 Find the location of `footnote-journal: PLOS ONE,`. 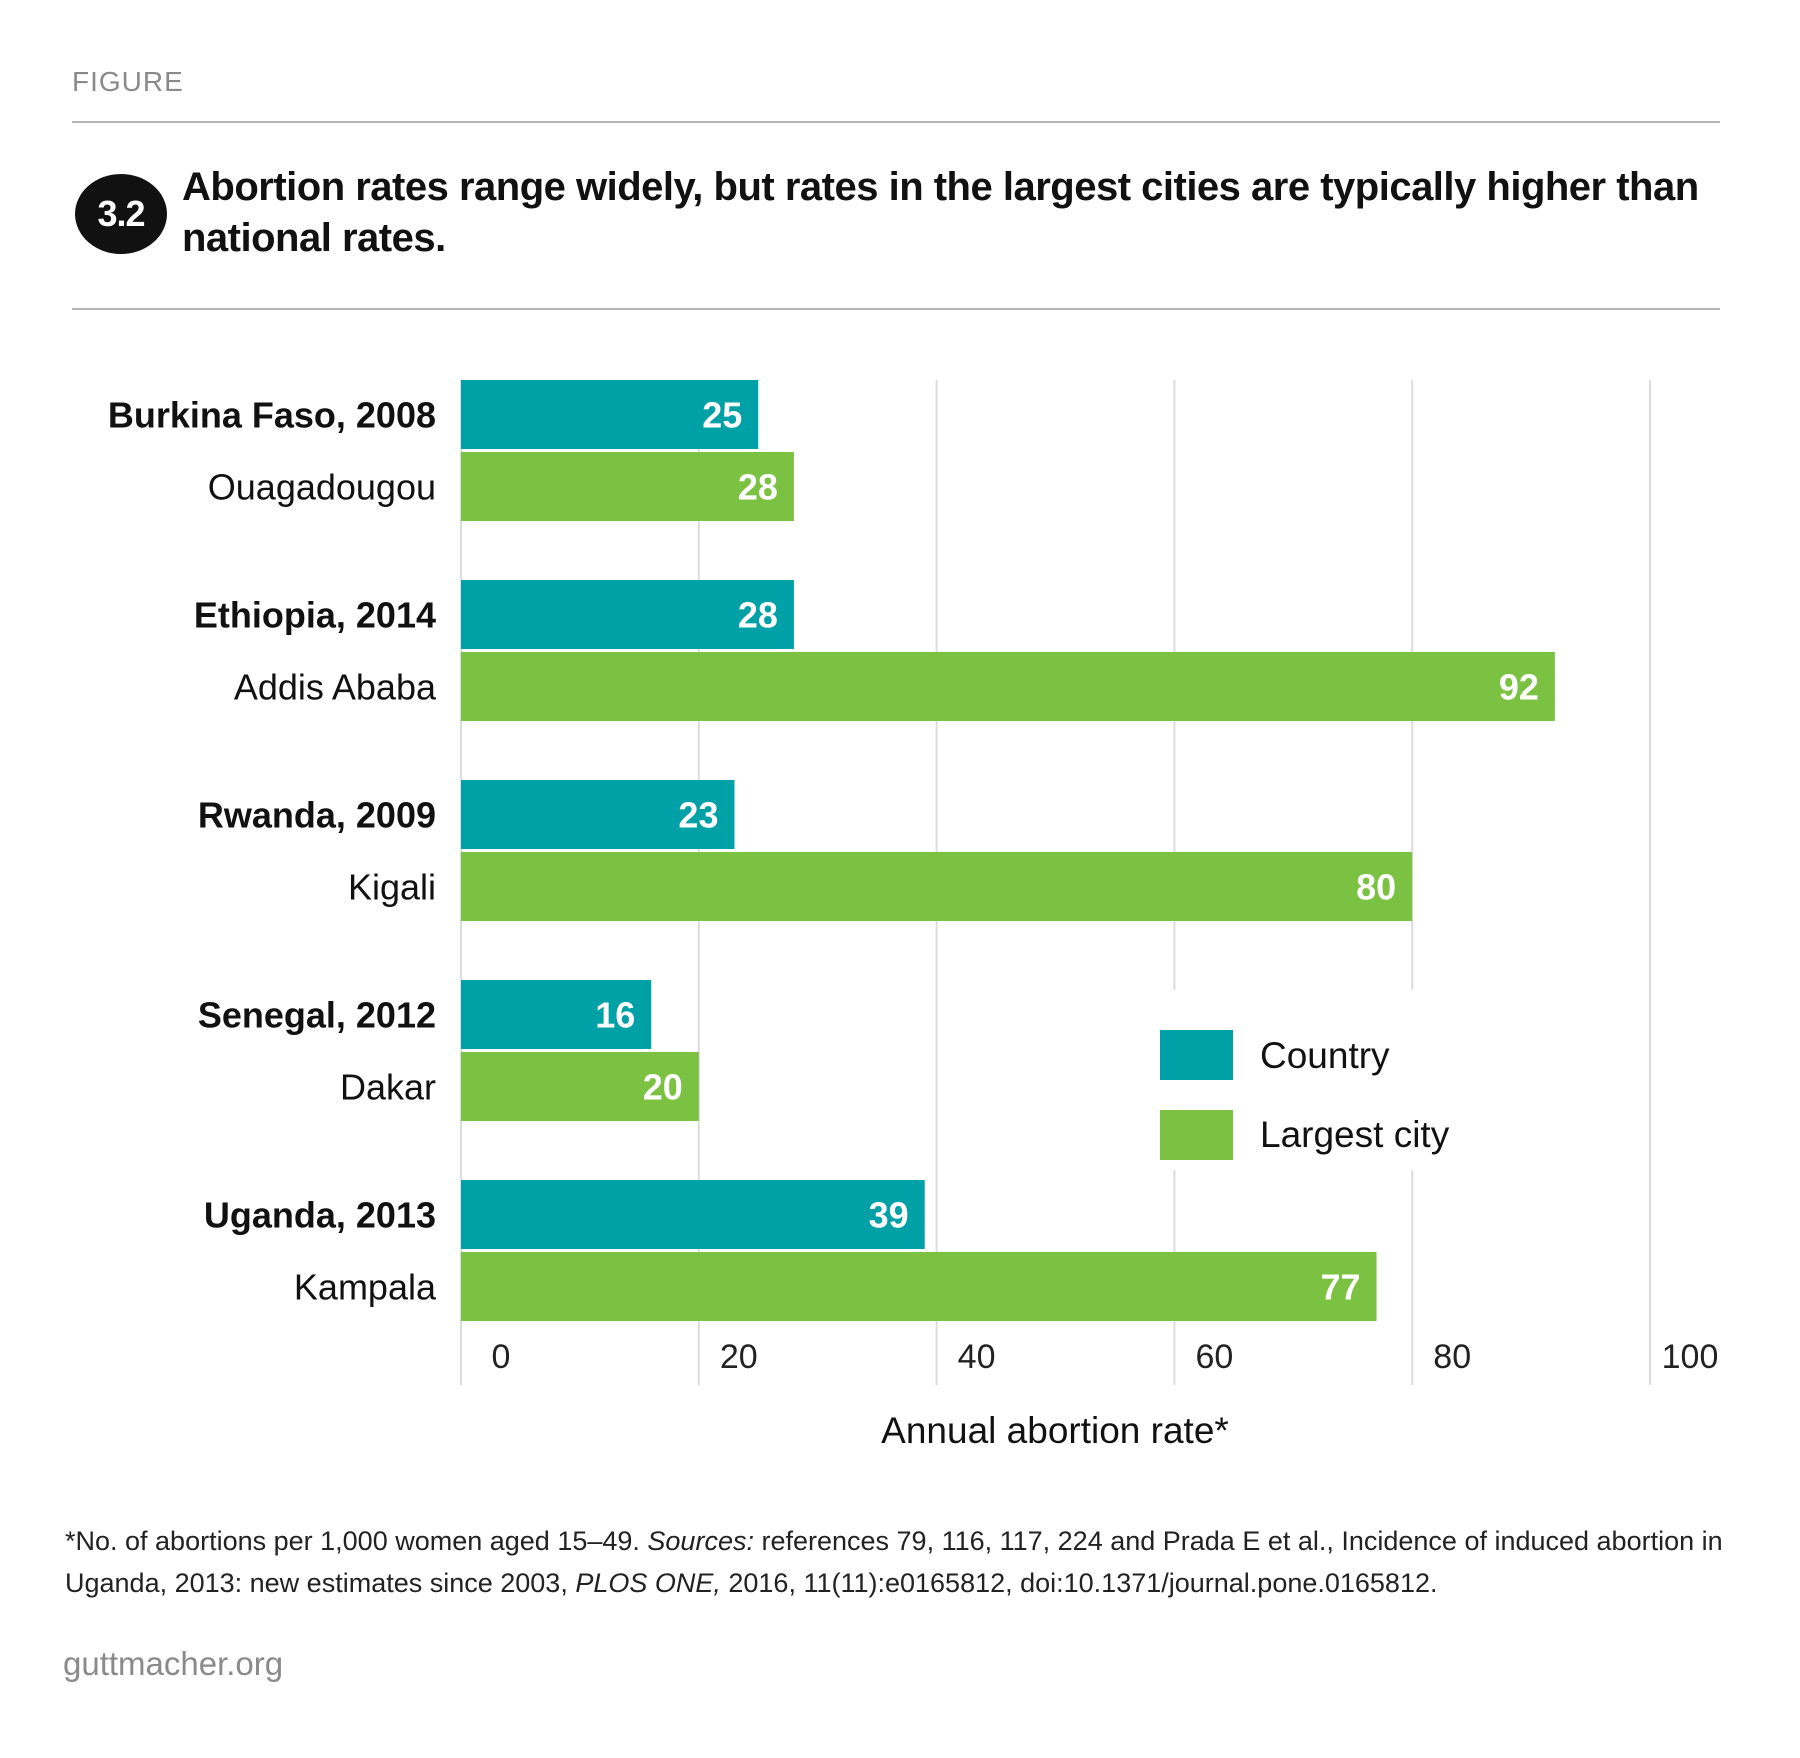

footnote-journal: PLOS ONE, is located at coordinates (648, 1583).